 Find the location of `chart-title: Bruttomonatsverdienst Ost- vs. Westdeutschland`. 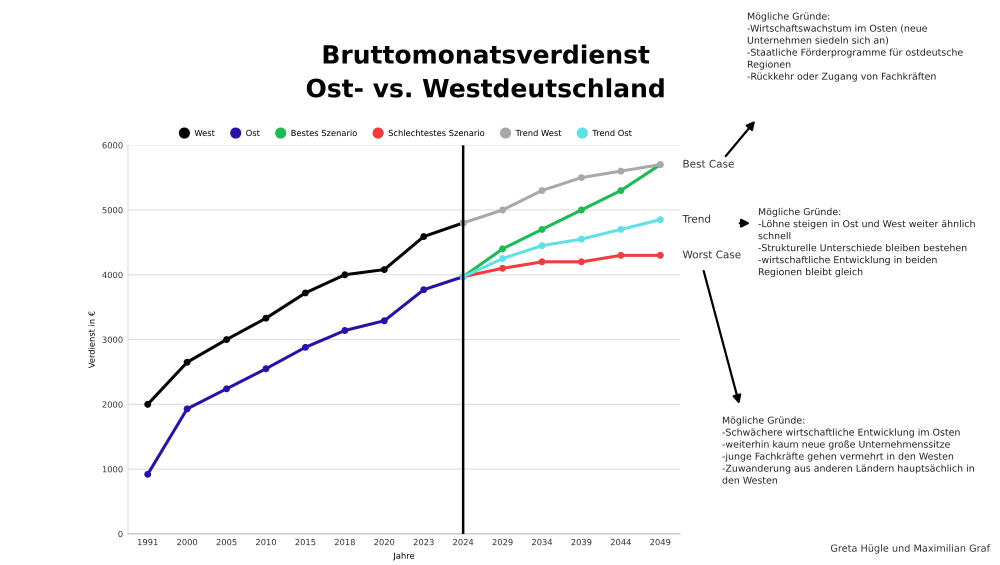

chart-title: Bruttomonatsverdienst Ost- vs. Westdeutschland is located at coordinates (485, 71).